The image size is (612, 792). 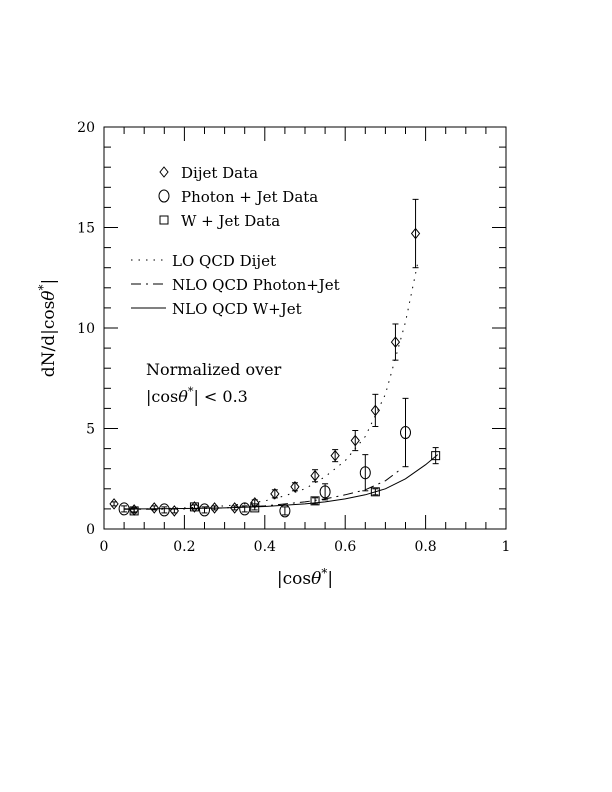 I want to click on legend-item: LO QCD Dijet, so click(x=203, y=261).